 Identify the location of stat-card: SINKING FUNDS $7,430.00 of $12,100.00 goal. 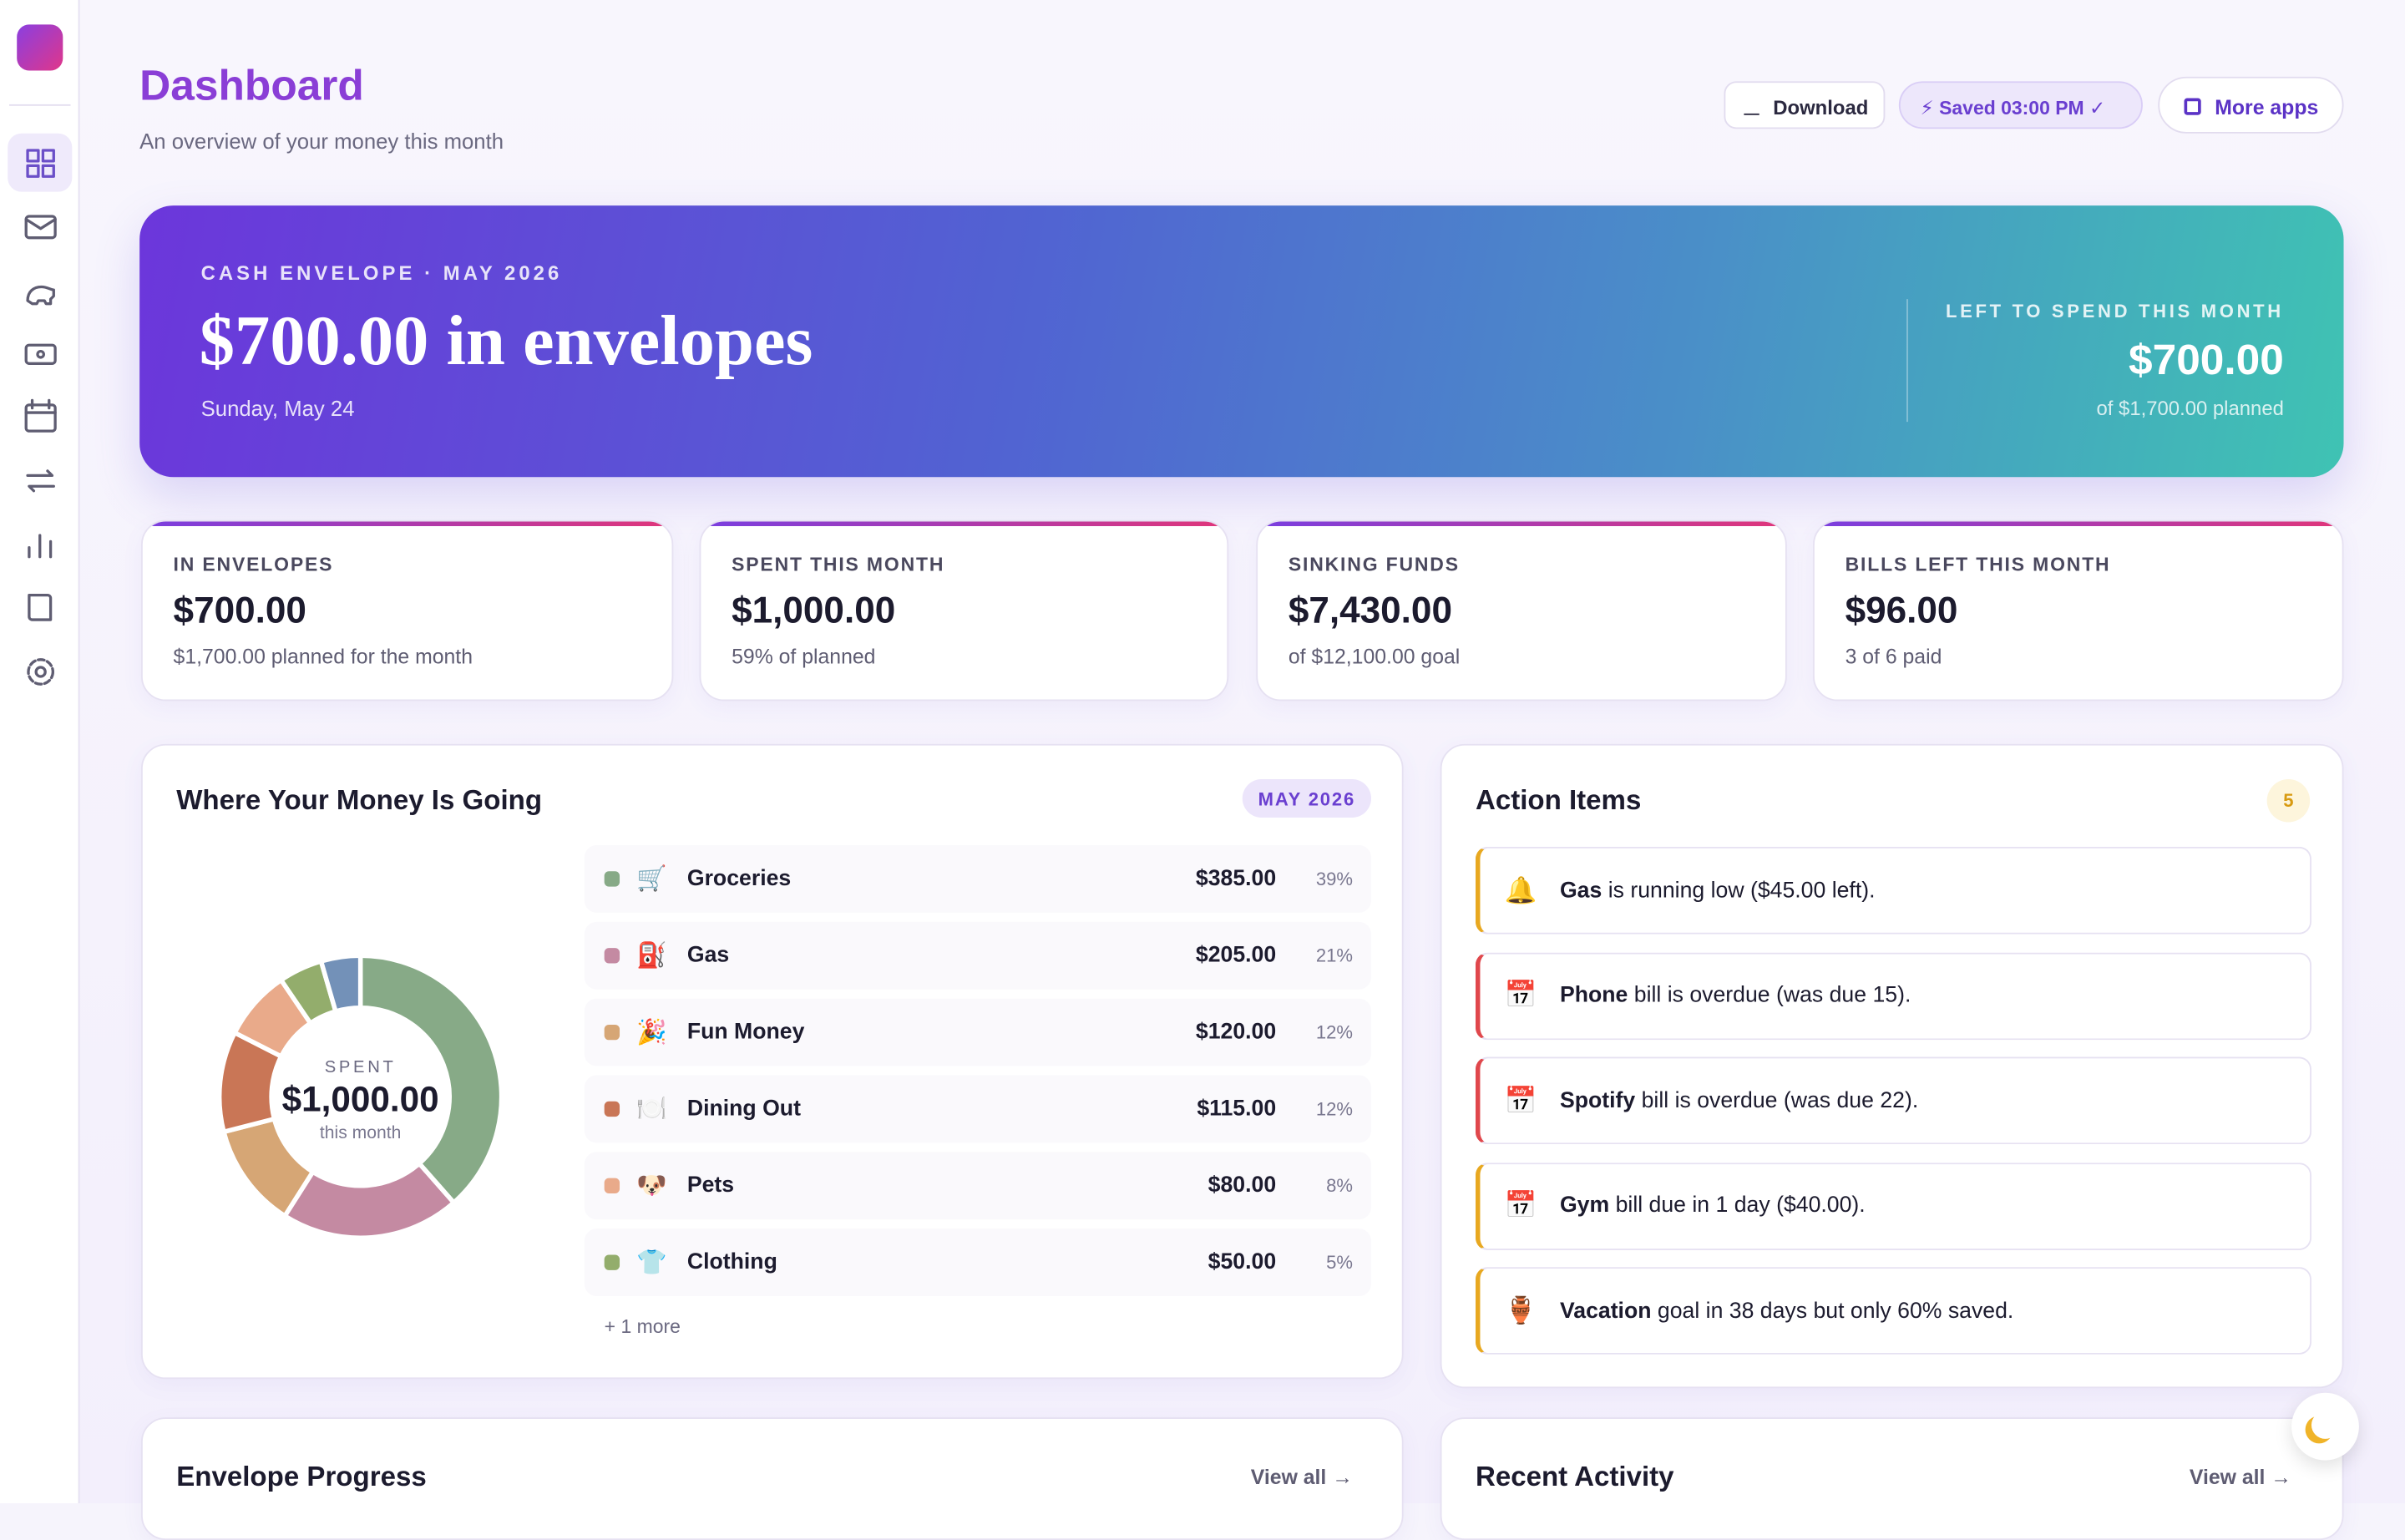
(1521, 610).